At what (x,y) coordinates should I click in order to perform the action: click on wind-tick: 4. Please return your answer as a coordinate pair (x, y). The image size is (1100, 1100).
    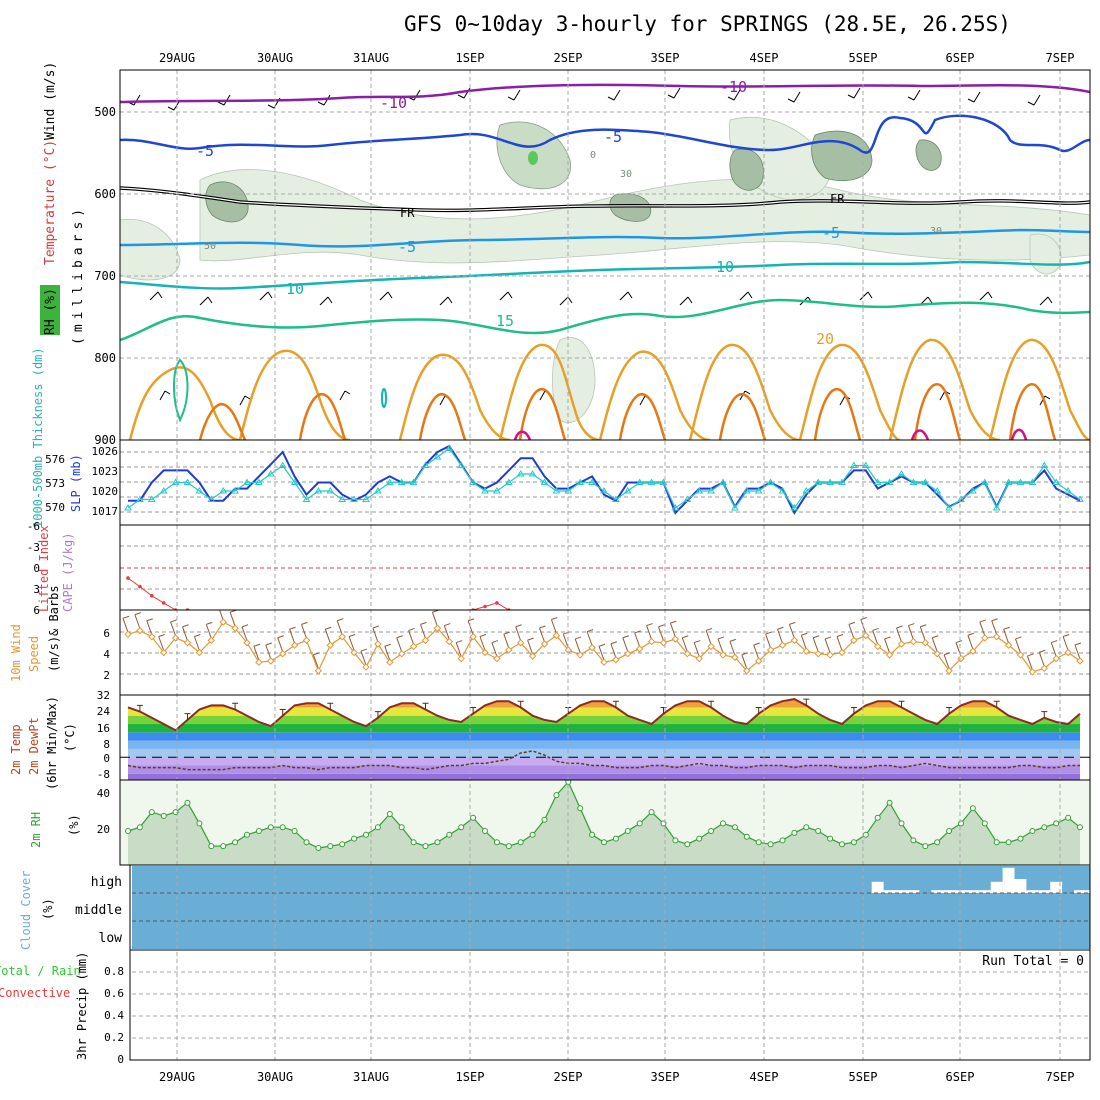
    Looking at the image, I should click on (106, 654).